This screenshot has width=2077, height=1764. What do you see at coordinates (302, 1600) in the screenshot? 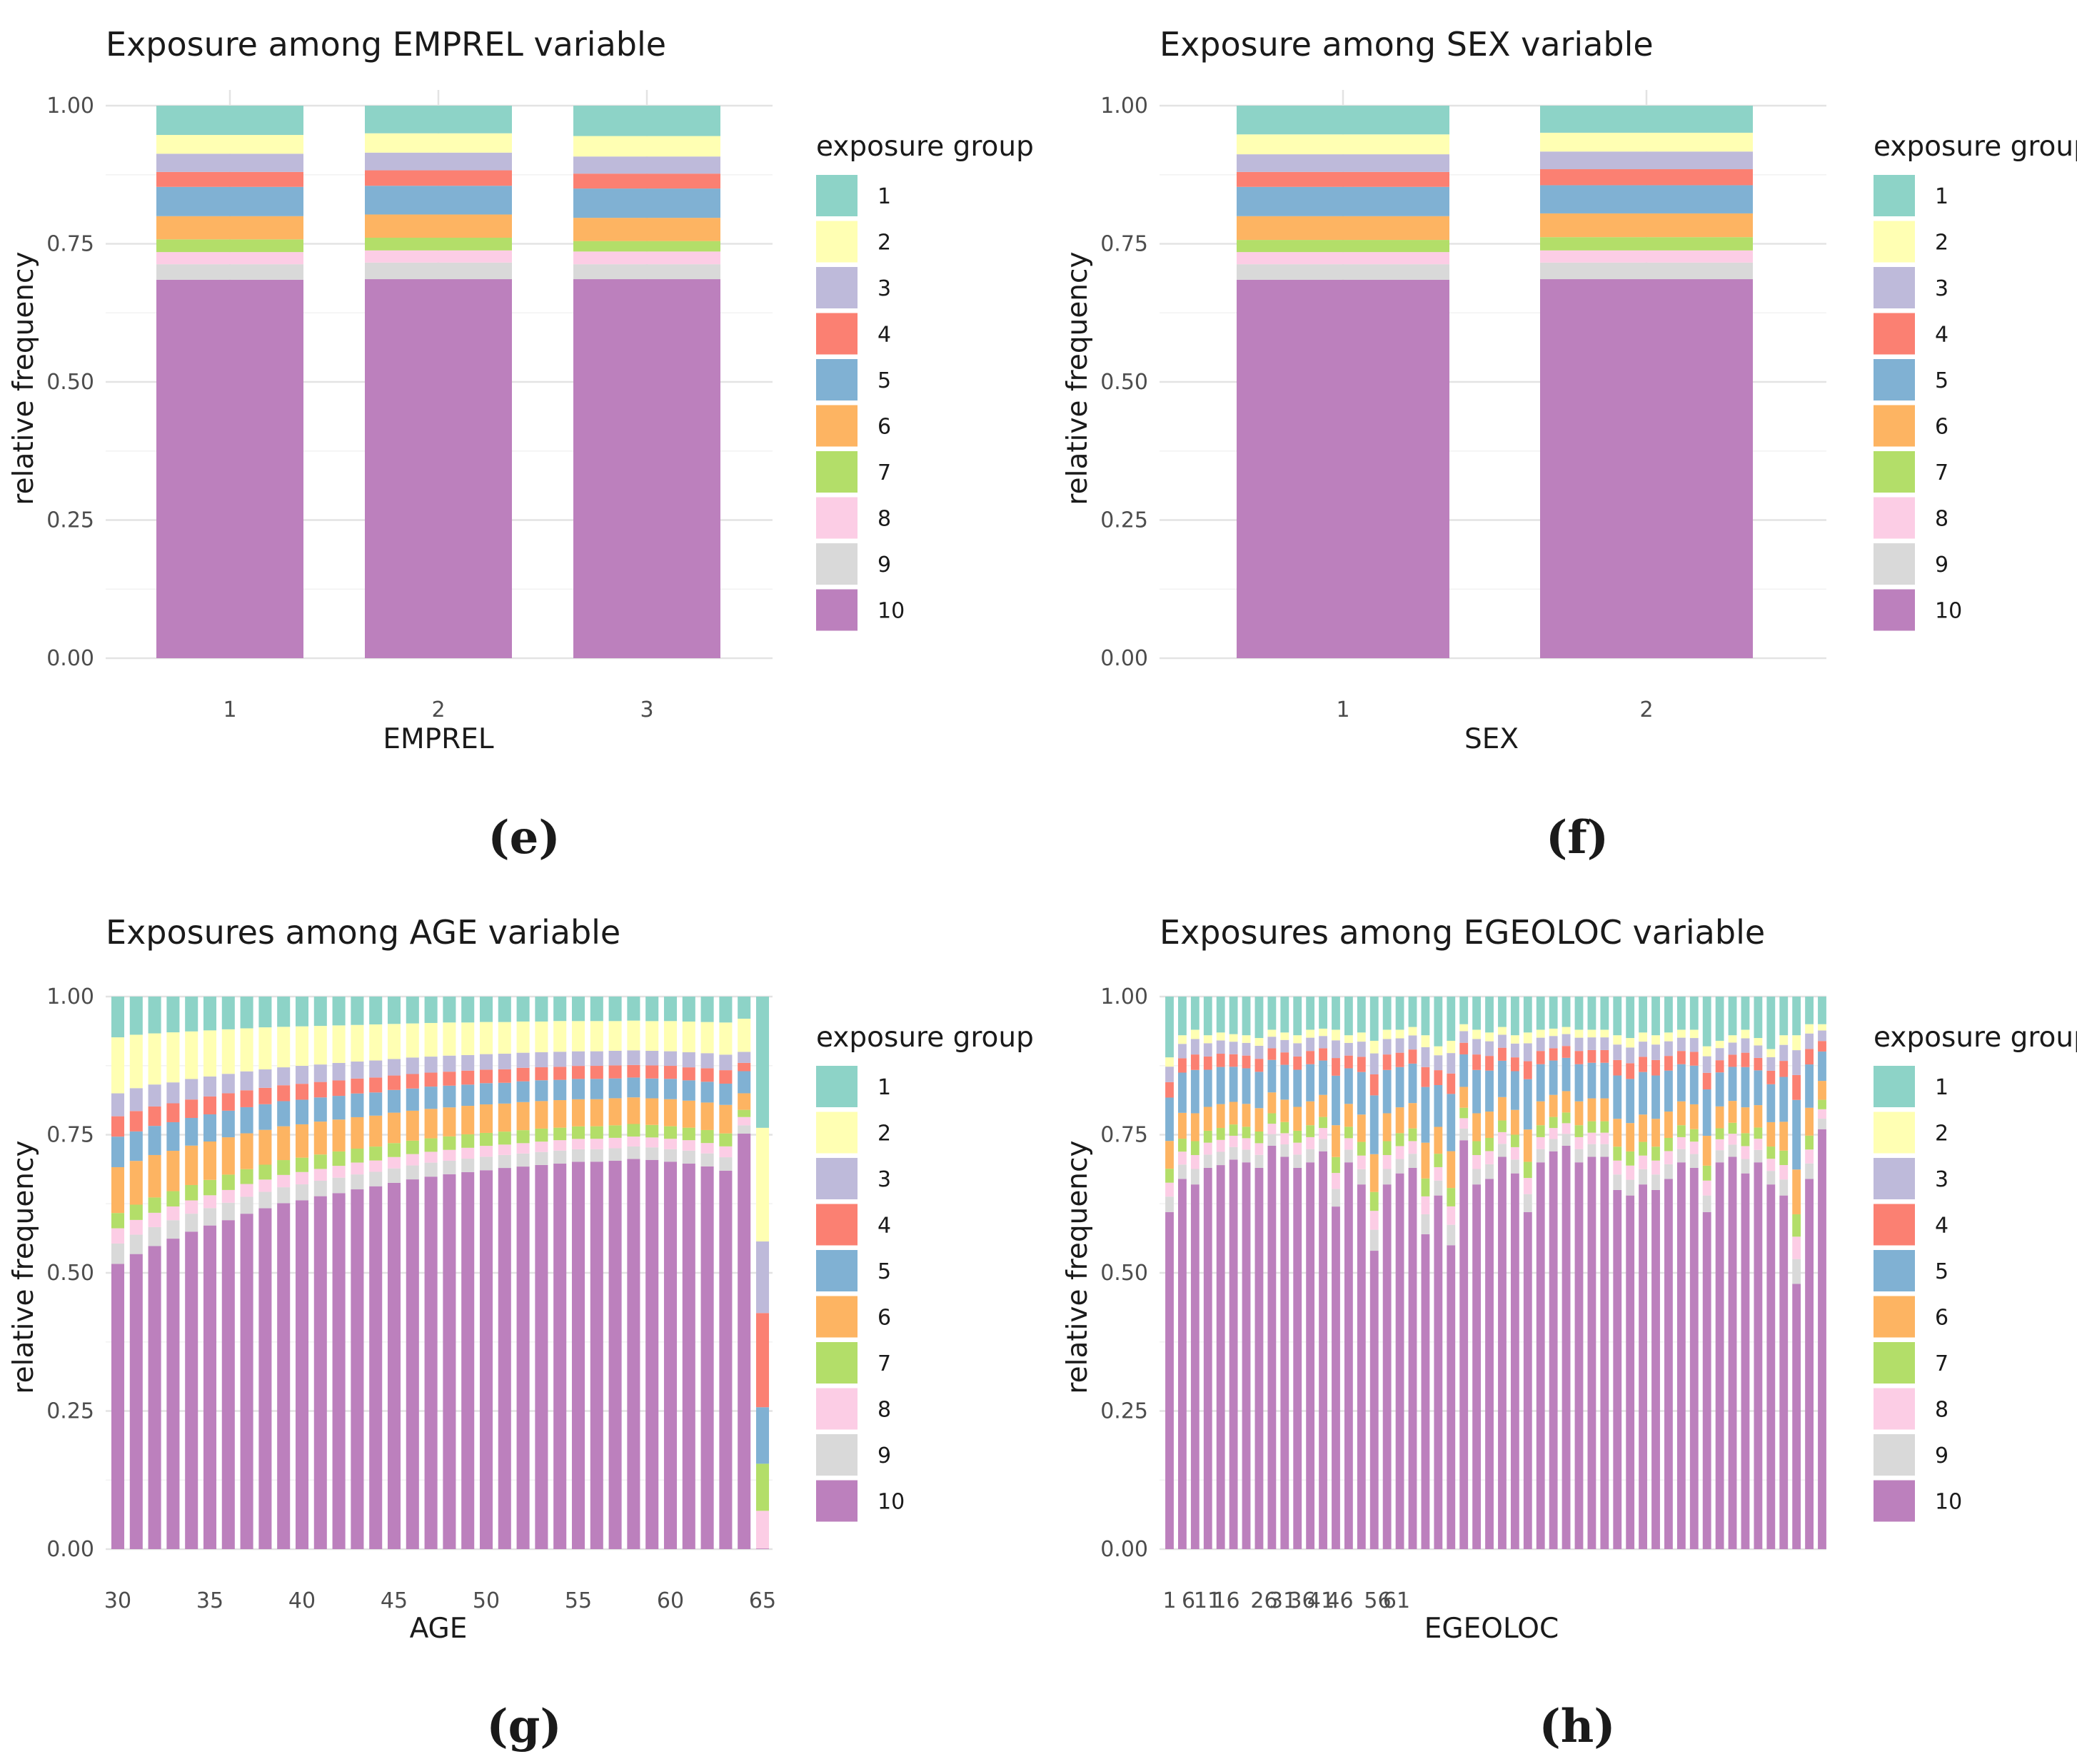
I see `x-tick-label: 40` at bounding box center [302, 1600].